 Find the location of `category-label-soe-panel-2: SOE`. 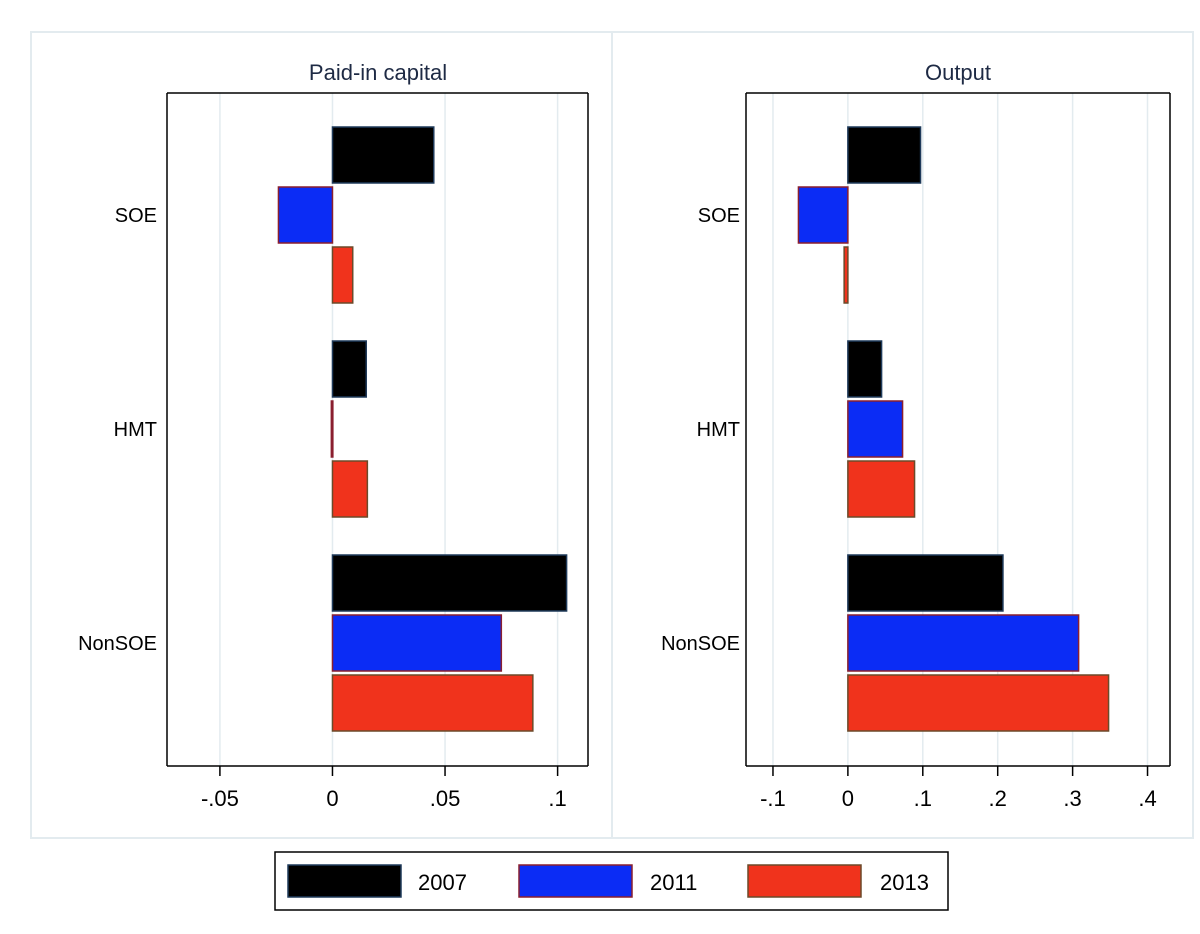

category-label-soe-panel-2: SOE is located at coordinates (719, 216).